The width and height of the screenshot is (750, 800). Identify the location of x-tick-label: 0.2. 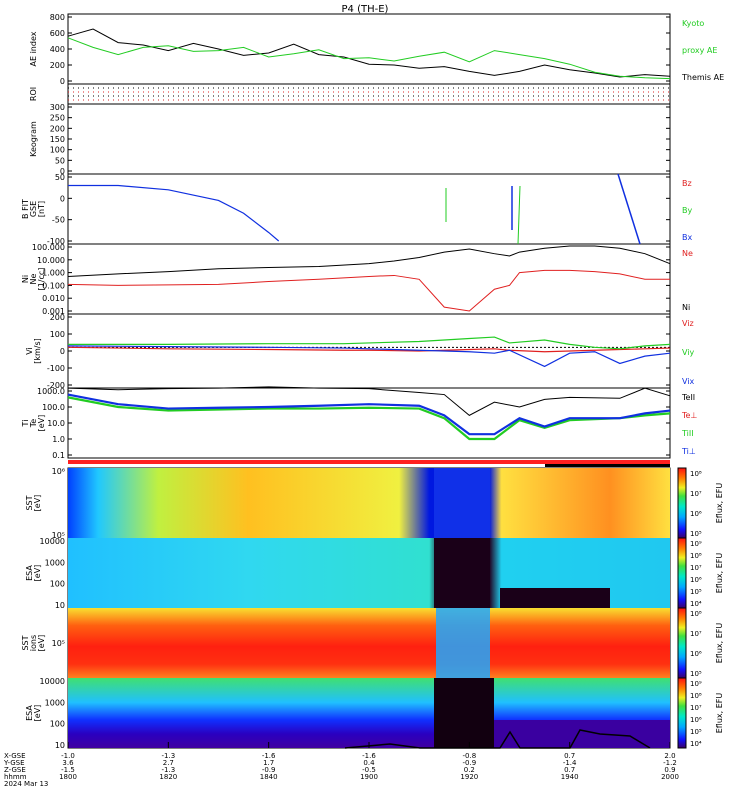
(469, 770).